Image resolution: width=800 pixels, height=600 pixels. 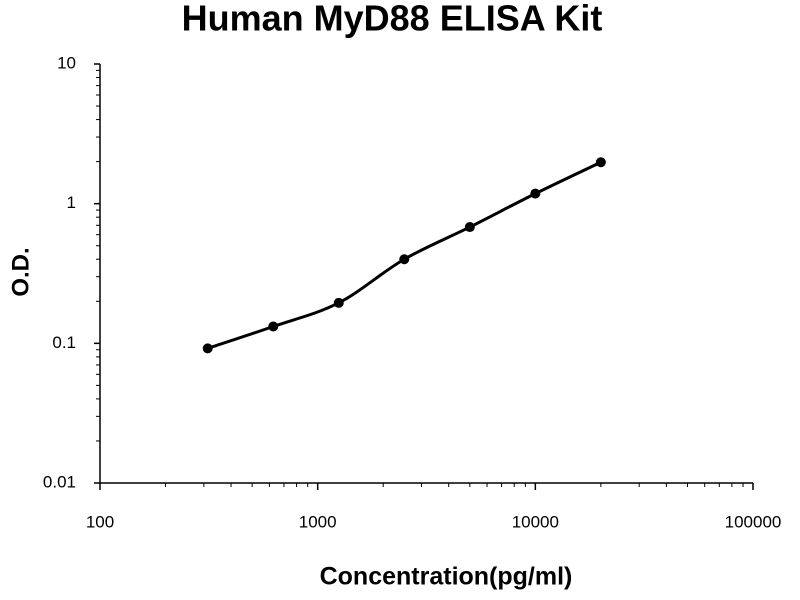 I want to click on y-tick-label: 1, so click(x=71, y=202).